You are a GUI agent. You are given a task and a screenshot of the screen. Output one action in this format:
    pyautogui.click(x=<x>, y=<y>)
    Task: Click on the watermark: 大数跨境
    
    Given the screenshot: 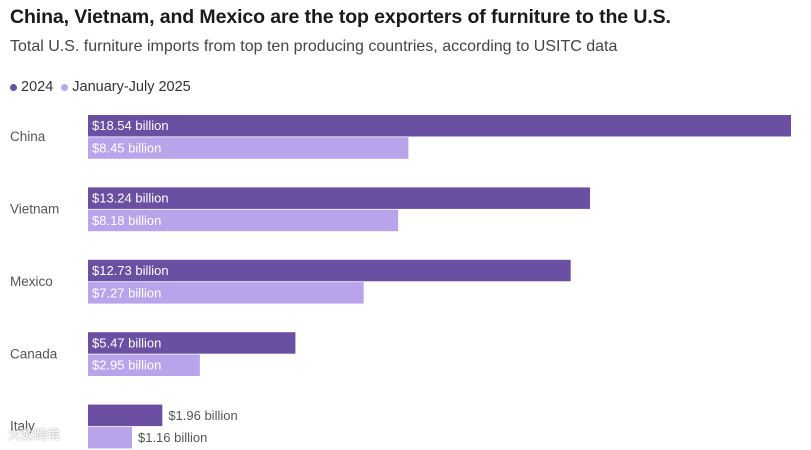 What is the action you would take?
    pyautogui.click(x=34, y=434)
    